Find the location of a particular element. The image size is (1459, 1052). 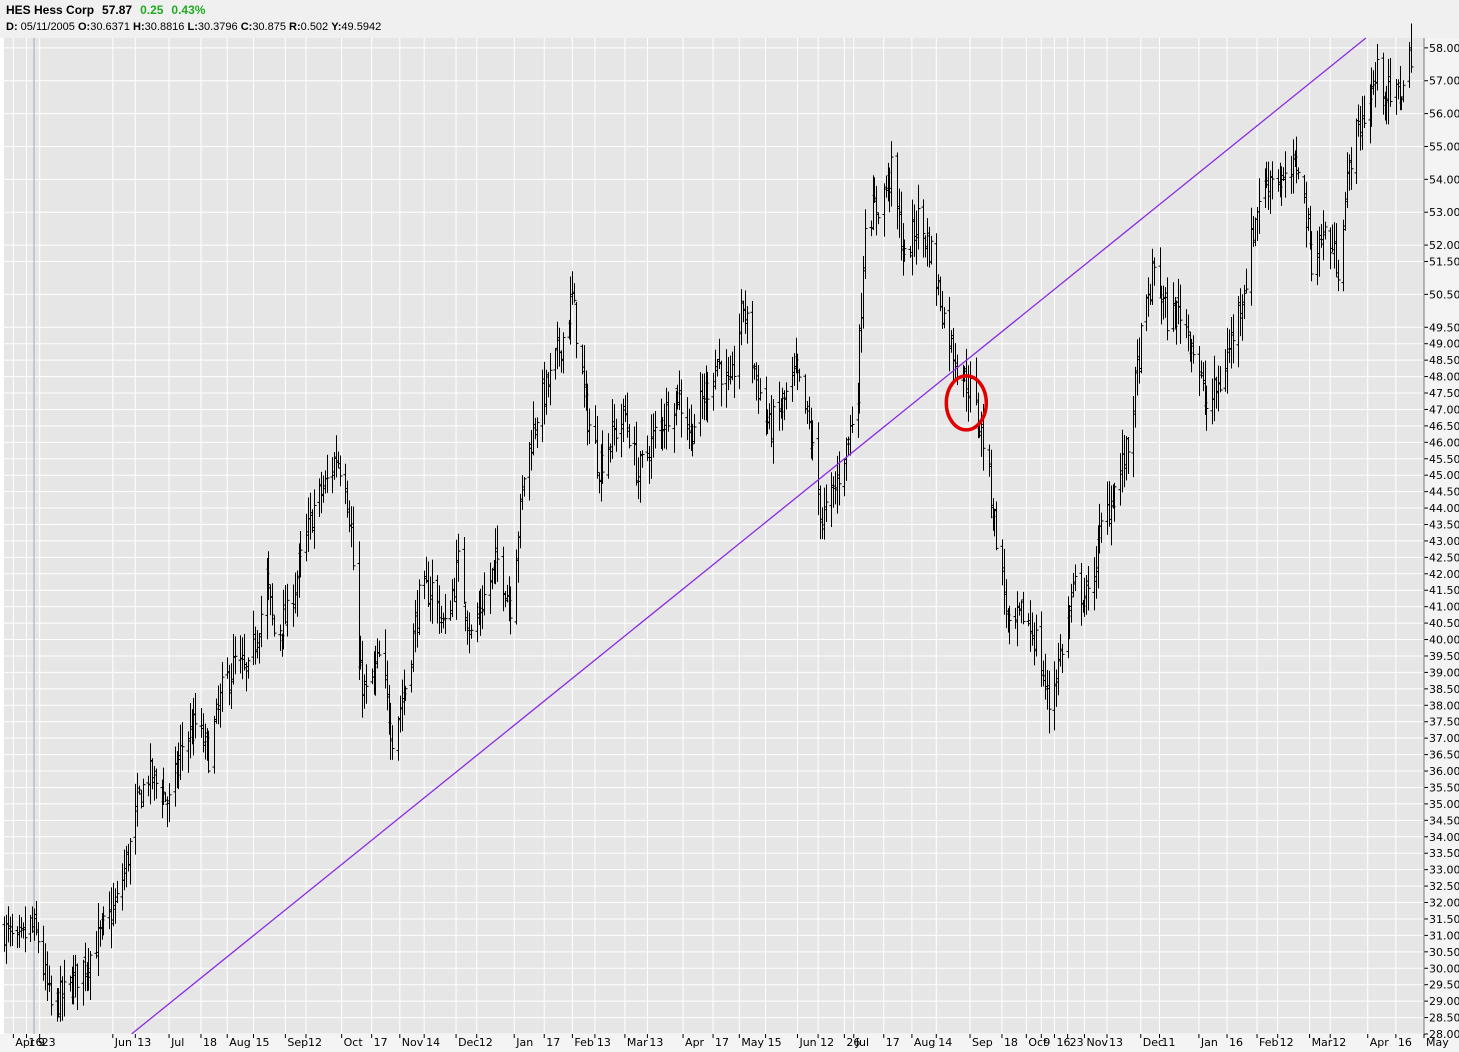

y-tick-label: 45.50 is located at coordinates (1444, 459).